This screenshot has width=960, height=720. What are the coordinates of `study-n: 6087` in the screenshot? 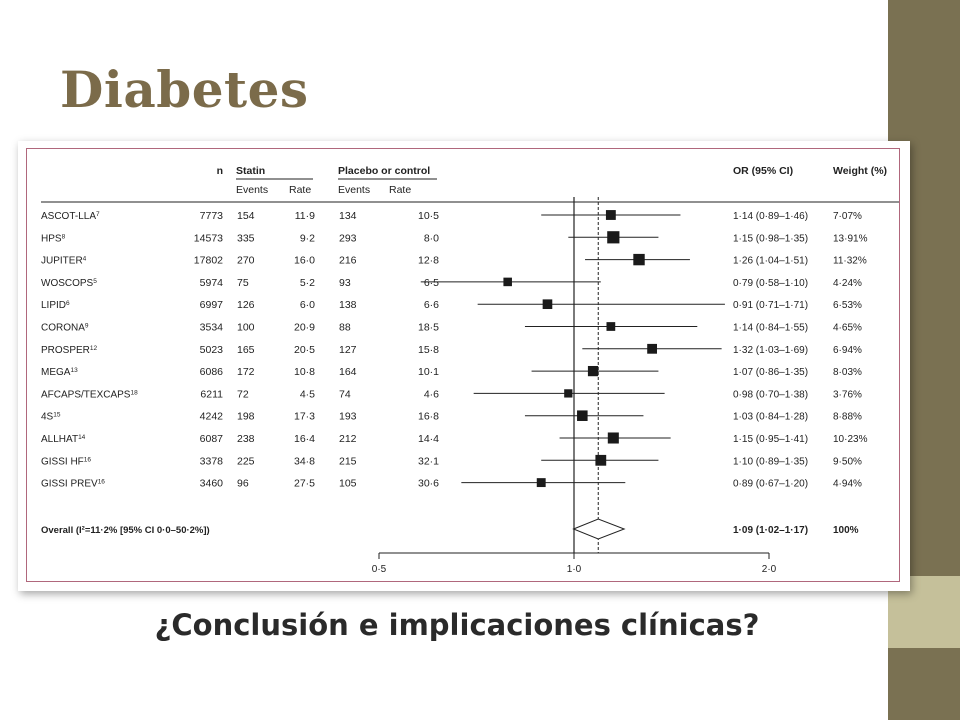 It's located at (212, 439).